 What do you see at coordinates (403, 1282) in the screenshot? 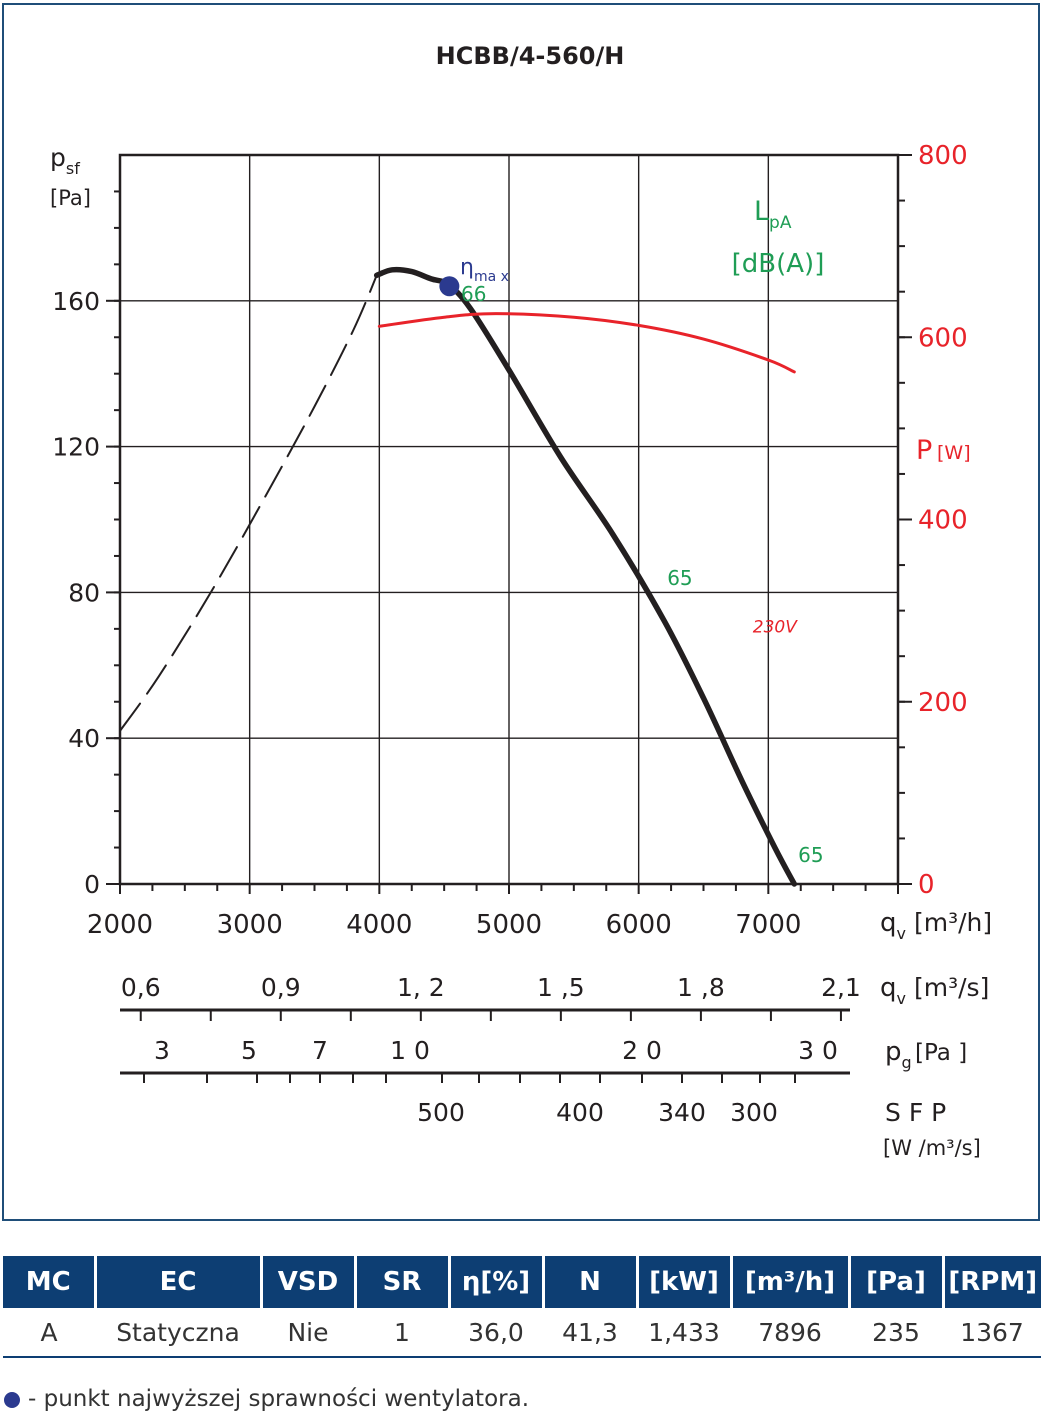
I see `header-sr: SR` at bounding box center [403, 1282].